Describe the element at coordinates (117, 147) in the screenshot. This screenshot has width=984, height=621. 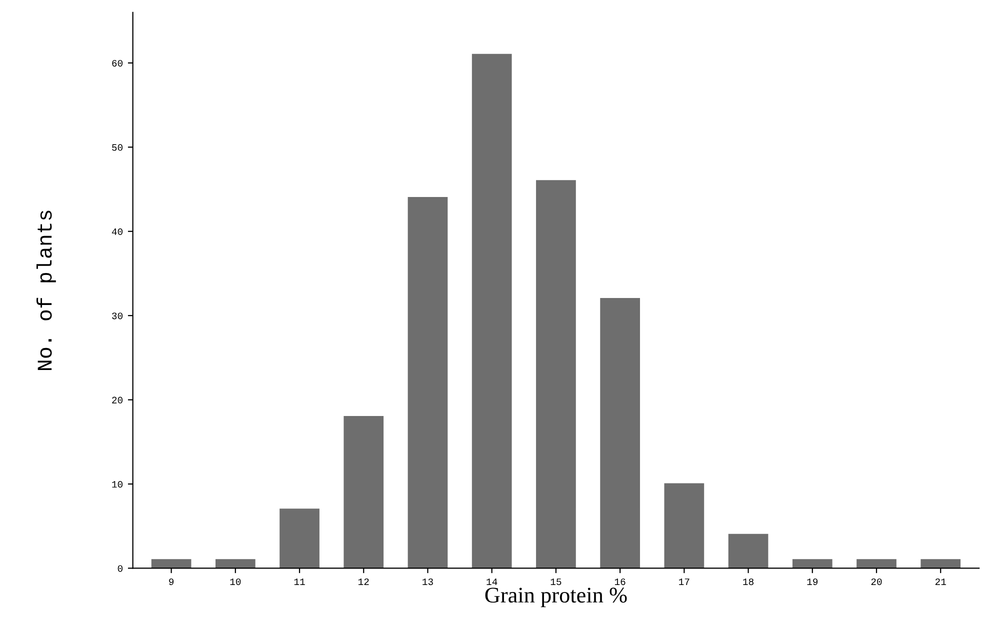
I see `y-tick-label: 50` at that location.